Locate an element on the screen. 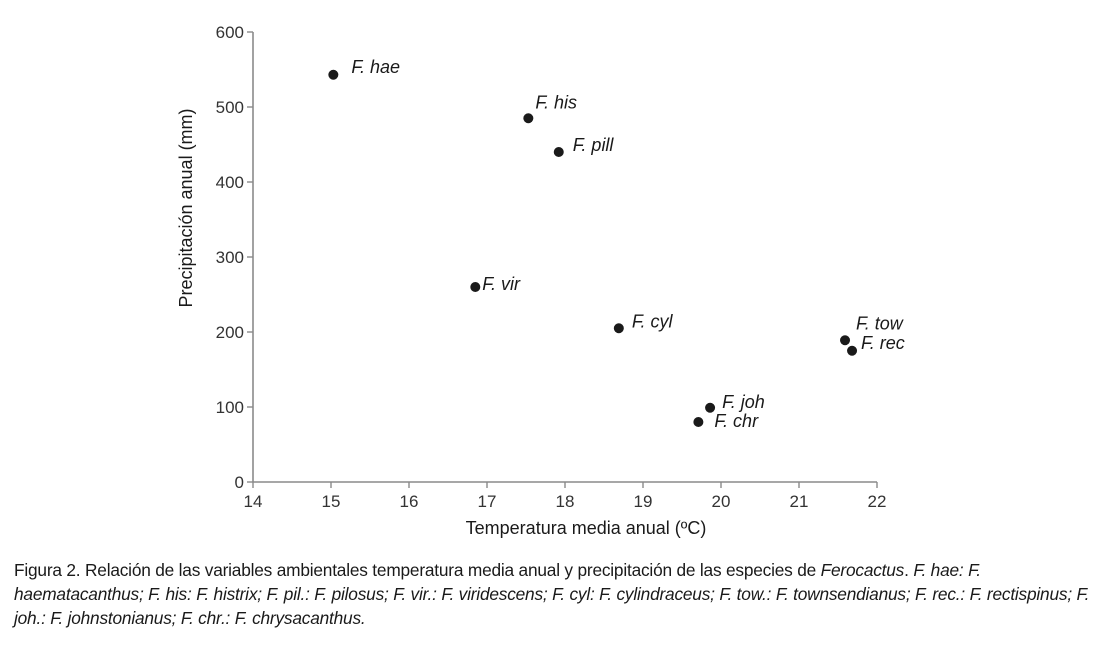 This screenshot has height=650, width=1100. caption-italic-text: Ferocactus is located at coordinates (862, 570).